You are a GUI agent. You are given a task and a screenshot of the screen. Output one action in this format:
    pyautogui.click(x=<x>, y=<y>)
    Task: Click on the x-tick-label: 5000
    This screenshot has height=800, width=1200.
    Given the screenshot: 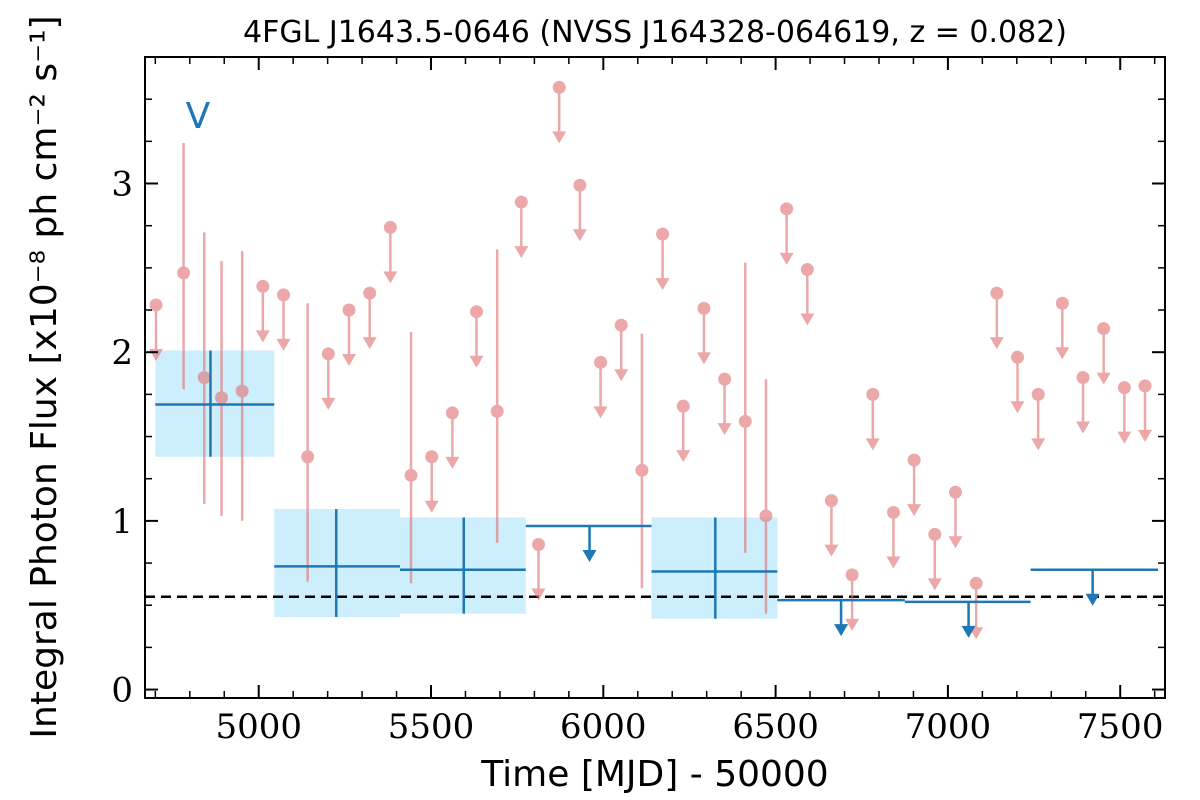 What is the action you would take?
    pyautogui.click(x=258, y=727)
    